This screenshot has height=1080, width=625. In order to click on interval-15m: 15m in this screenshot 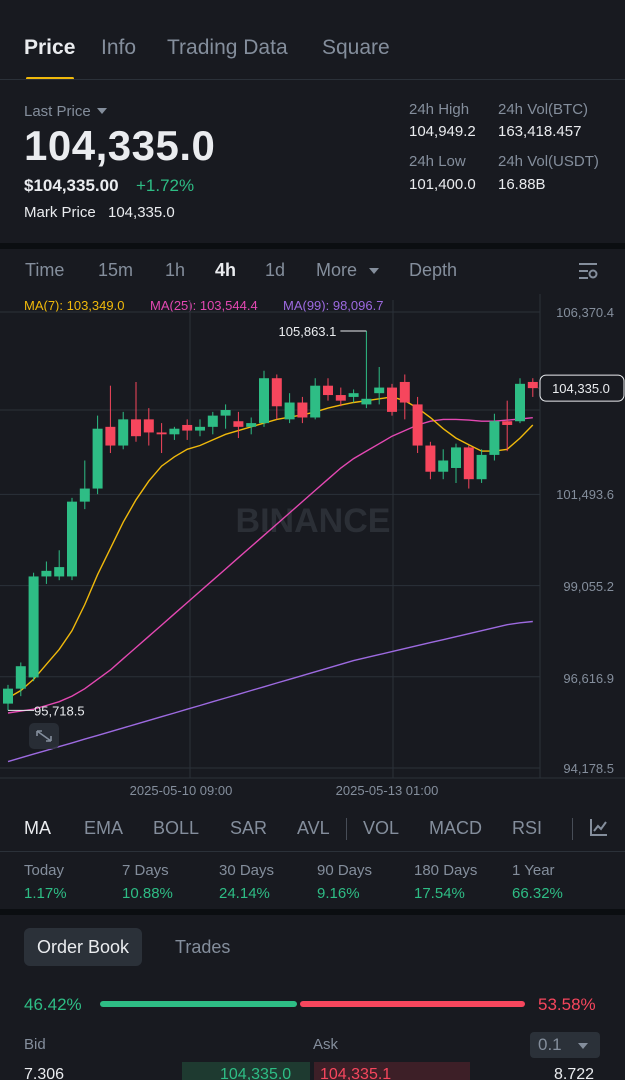, I will do `click(116, 270)`.